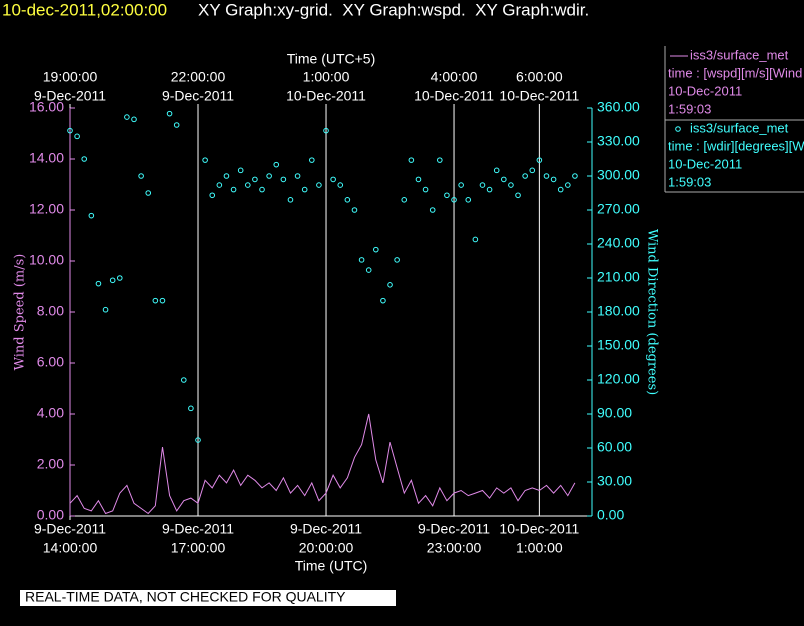 The width and height of the screenshot is (804, 626). What do you see at coordinates (198, 77) in the screenshot?
I see `x2-tick-label: 22:00:00` at bounding box center [198, 77].